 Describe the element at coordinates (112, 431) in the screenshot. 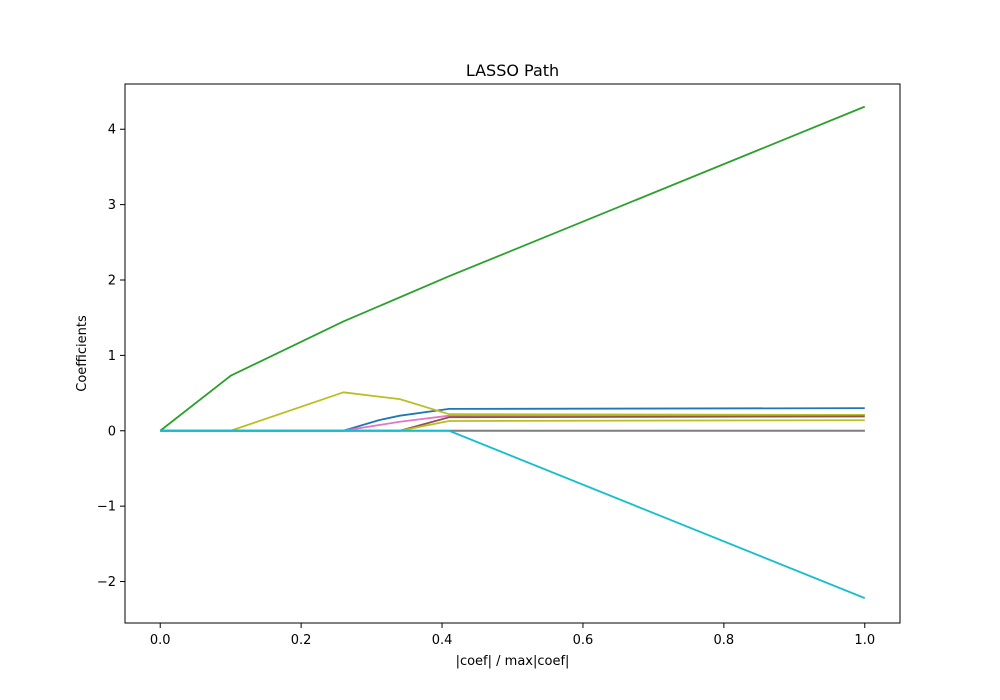

I see `y-tick-label: 0` at that location.